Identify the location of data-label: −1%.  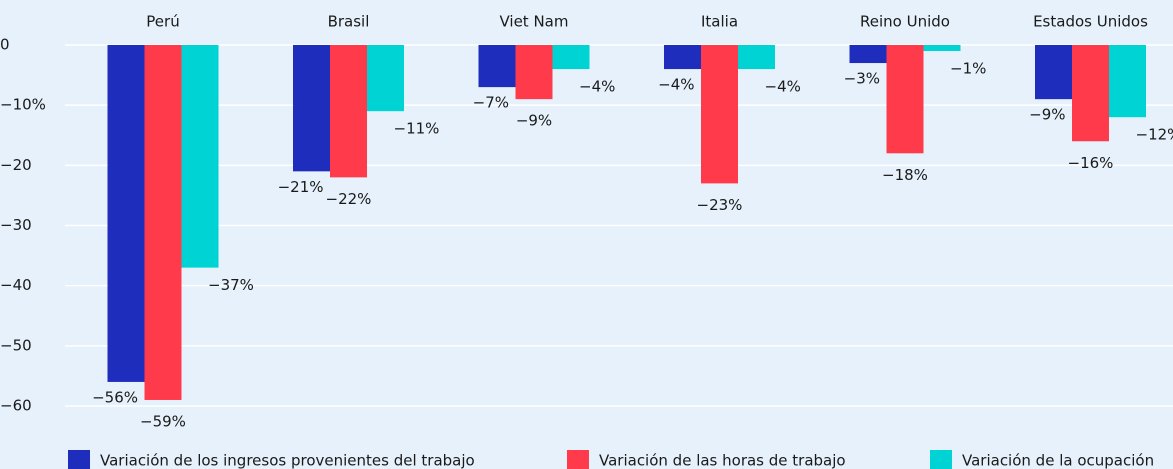
(968, 69).